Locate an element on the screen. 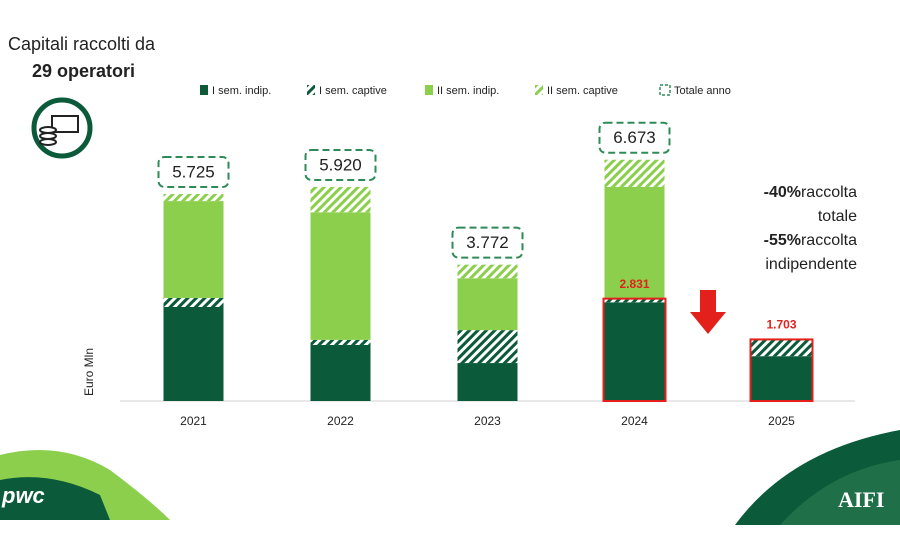 The height and width of the screenshot is (540, 900). legend-label: Totale anno is located at coordinates (702, 91).